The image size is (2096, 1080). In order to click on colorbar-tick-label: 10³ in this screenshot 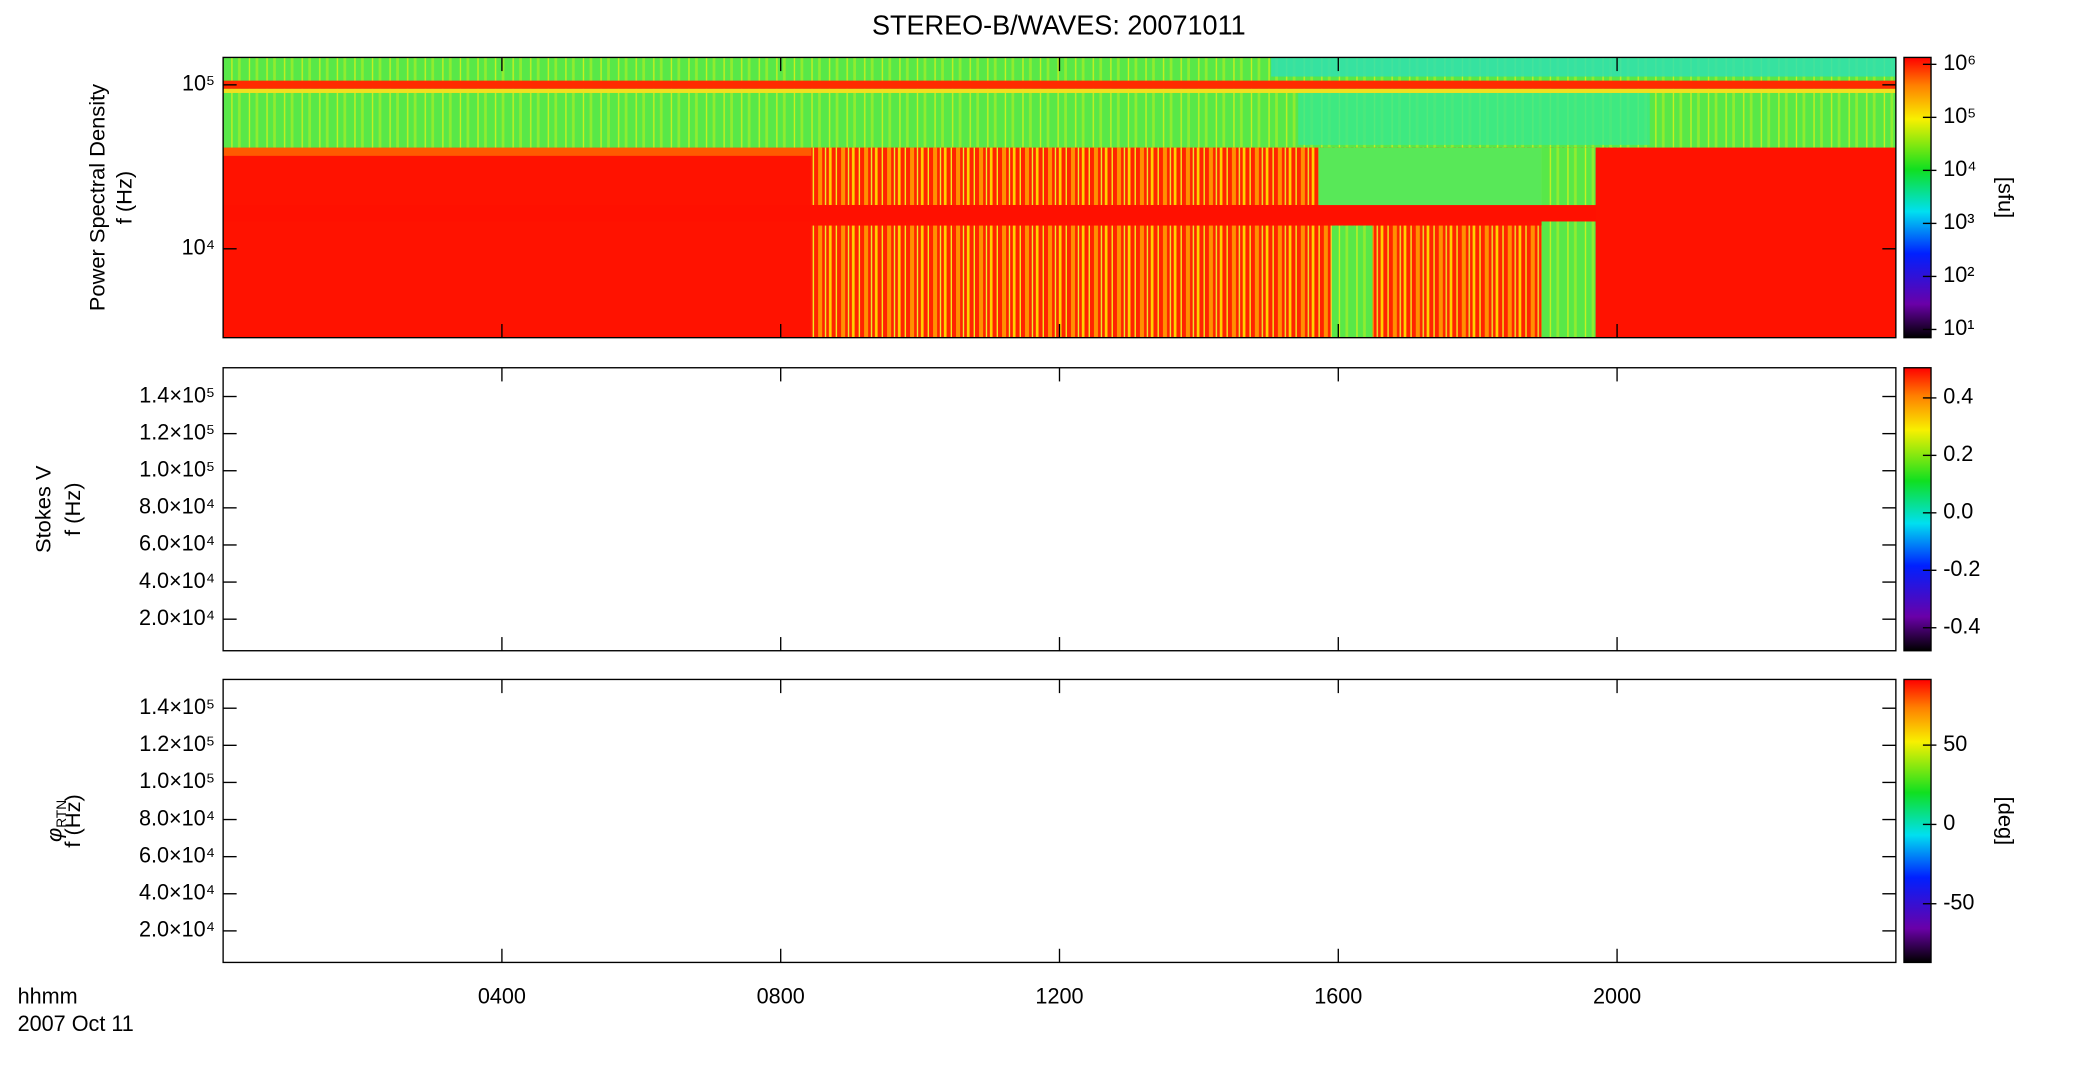, I will do `click(1958, 221)`.